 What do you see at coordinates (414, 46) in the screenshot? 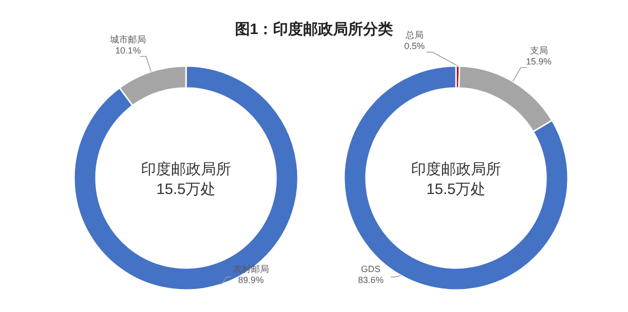
I see `data-label: 0.5%` at bounding box center [414, 46].